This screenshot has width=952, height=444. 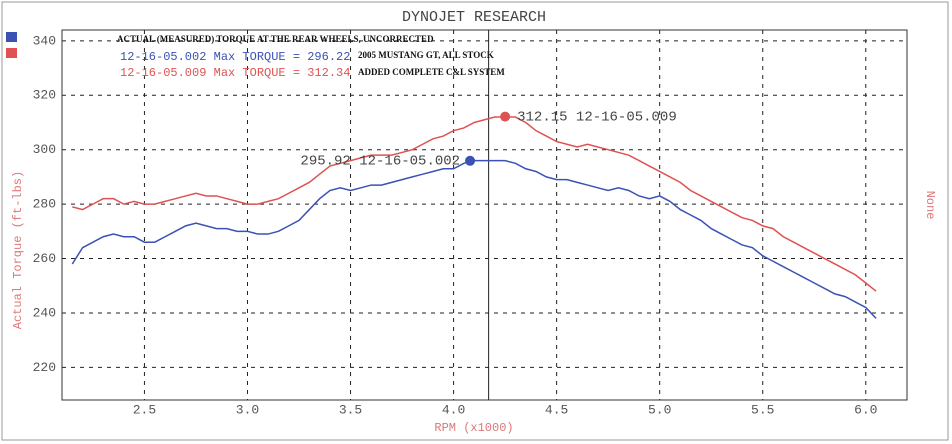 I want to click on x-tick-label: 4.0, so click(x=453, y=409).